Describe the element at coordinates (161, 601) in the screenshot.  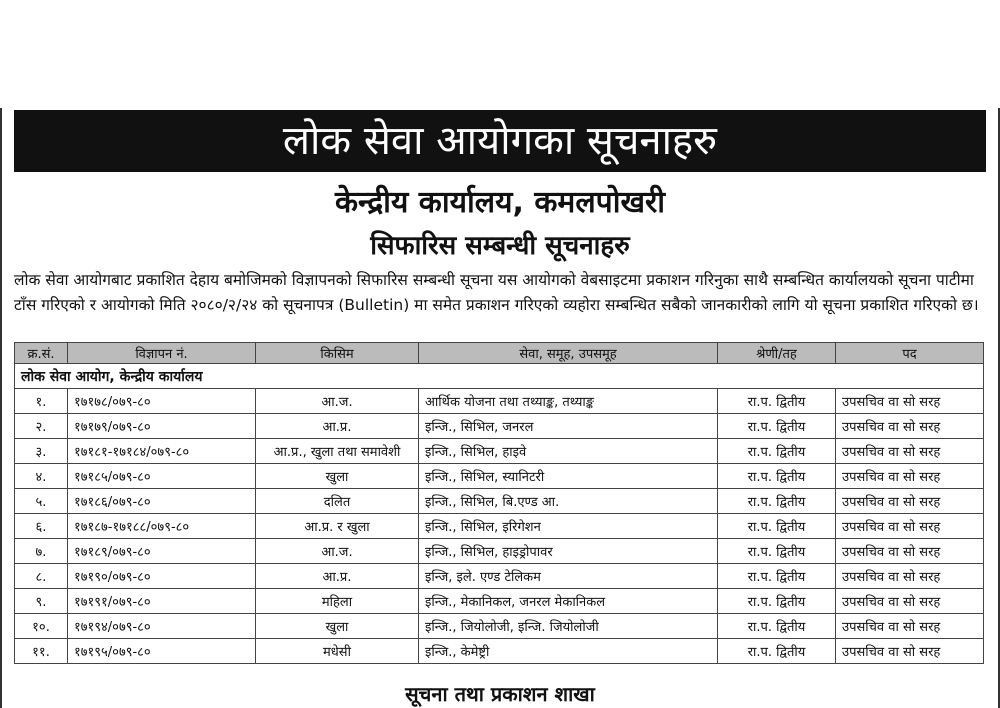
I see `cell-advert-no: १७१९१/०७९-८०` at that location.